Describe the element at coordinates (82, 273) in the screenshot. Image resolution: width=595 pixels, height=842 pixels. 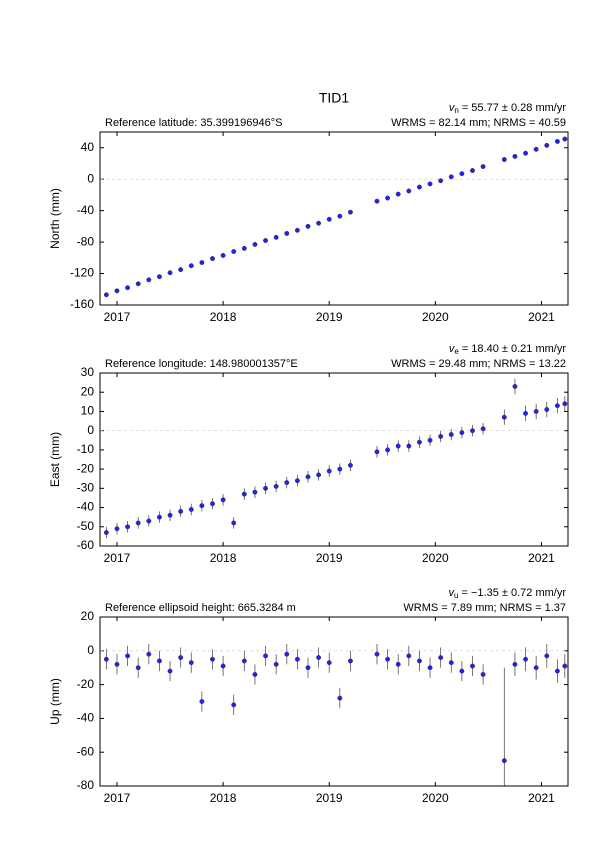
I see `y-tick-label: -120` at that location.